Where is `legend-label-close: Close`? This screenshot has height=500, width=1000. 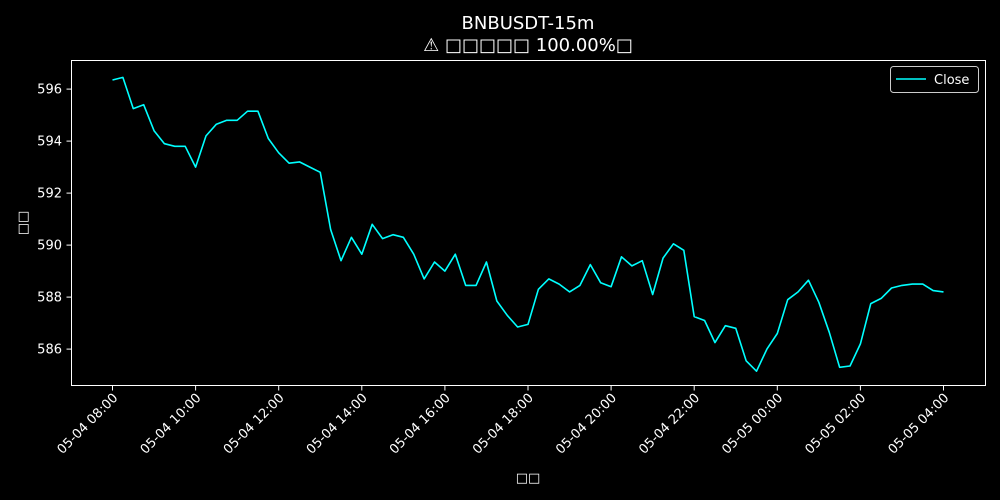
legend-label-close: Close is located at coordinates (951, 80).